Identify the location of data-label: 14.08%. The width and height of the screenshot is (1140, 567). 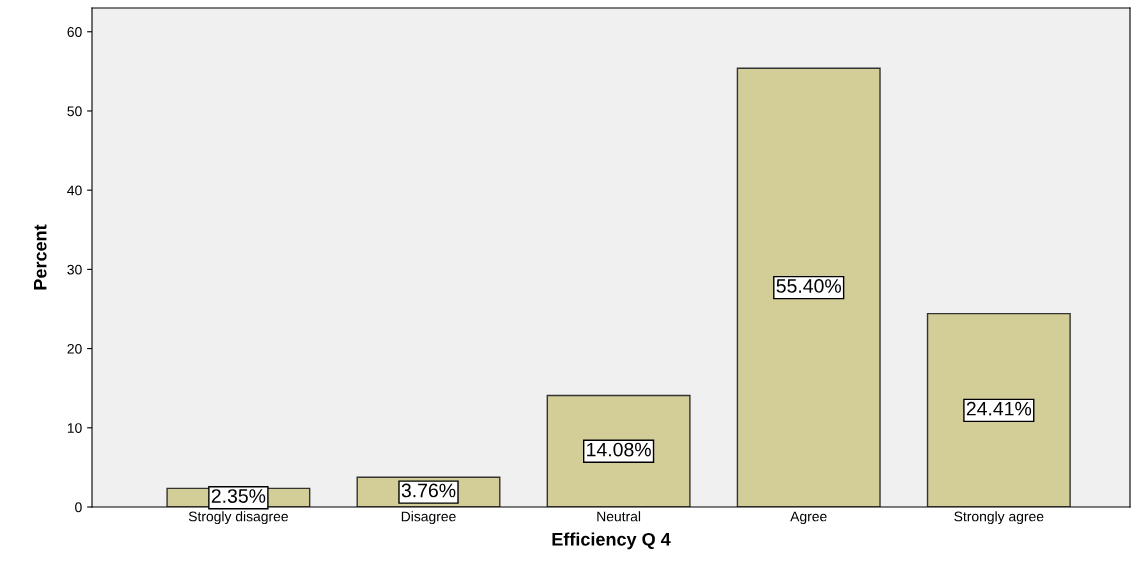
(619, 449).